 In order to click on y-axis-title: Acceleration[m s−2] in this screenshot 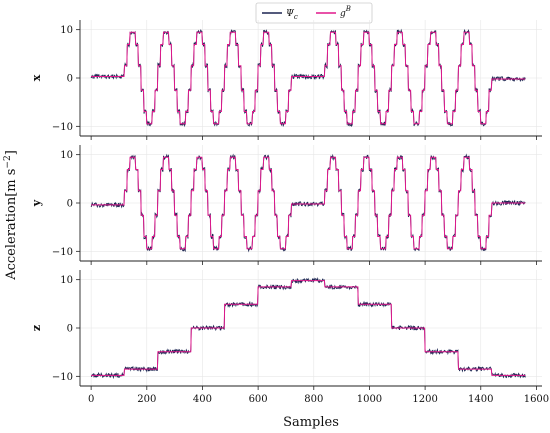, I will do `click(11, 215)`.